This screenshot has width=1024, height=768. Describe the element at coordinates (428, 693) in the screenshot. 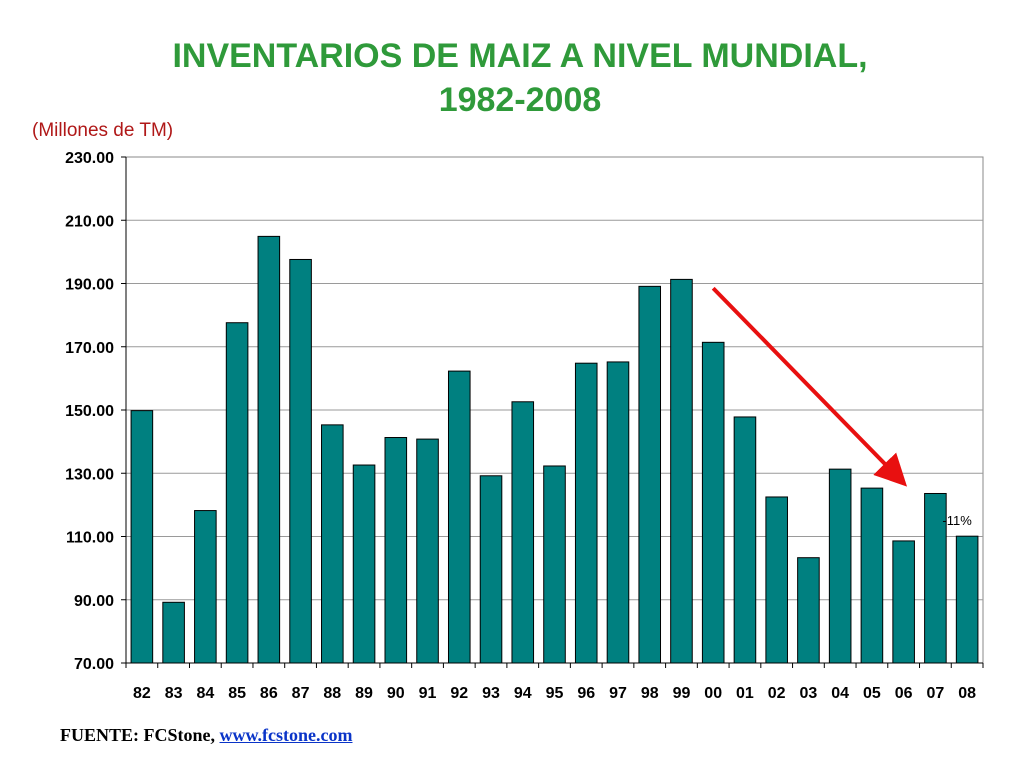

I see `x-tick-label: 91` at that location.